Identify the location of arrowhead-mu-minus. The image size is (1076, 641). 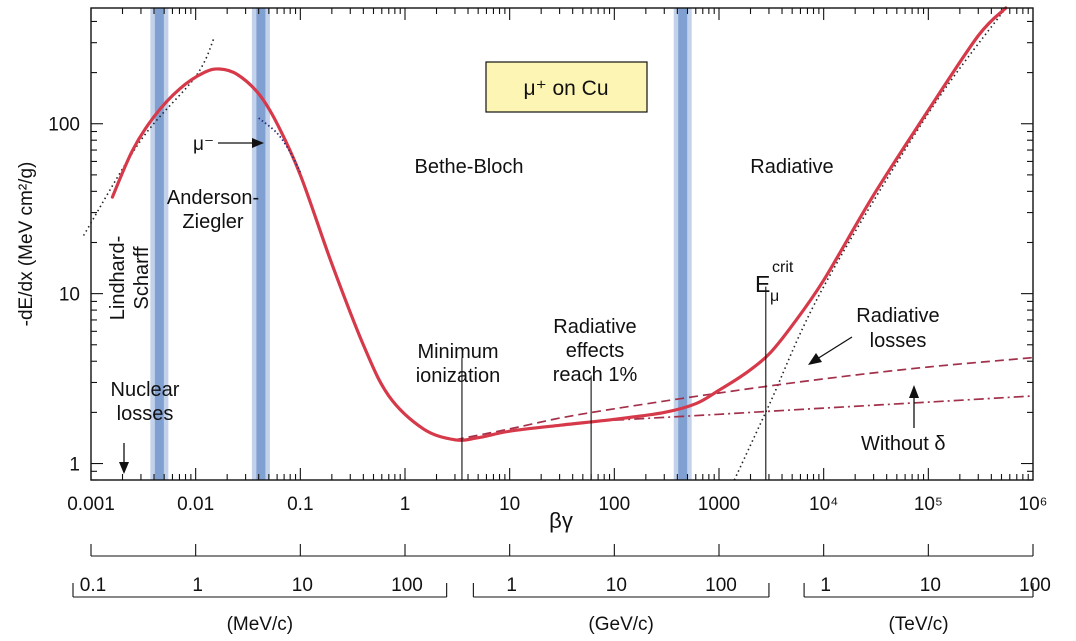
(258, 143).